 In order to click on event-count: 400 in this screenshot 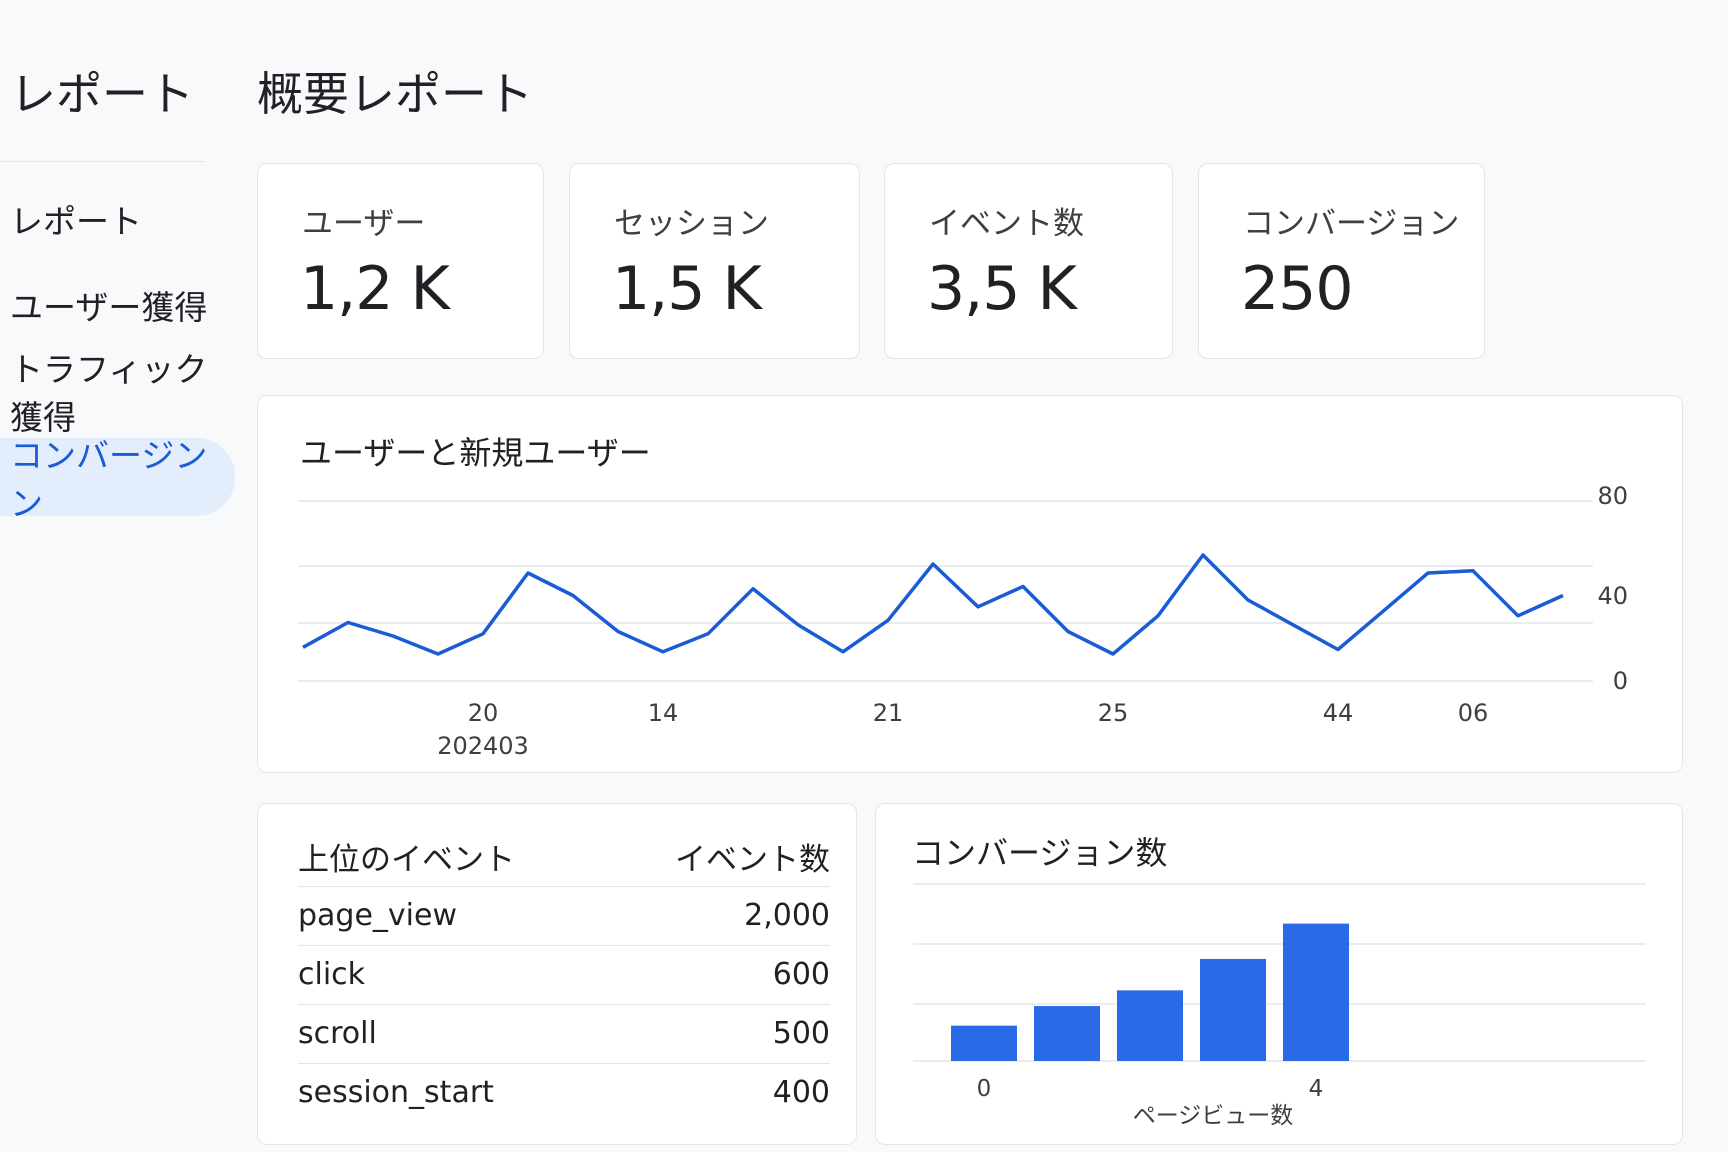, I will do `click(801, 1092)`.